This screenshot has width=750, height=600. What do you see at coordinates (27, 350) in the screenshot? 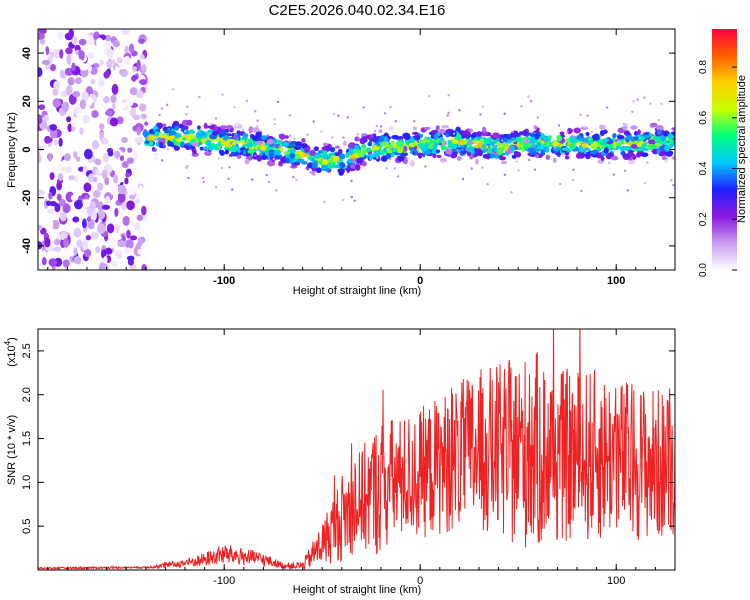
I see `svg-text: 2.5` at bounding box center [27, 350].